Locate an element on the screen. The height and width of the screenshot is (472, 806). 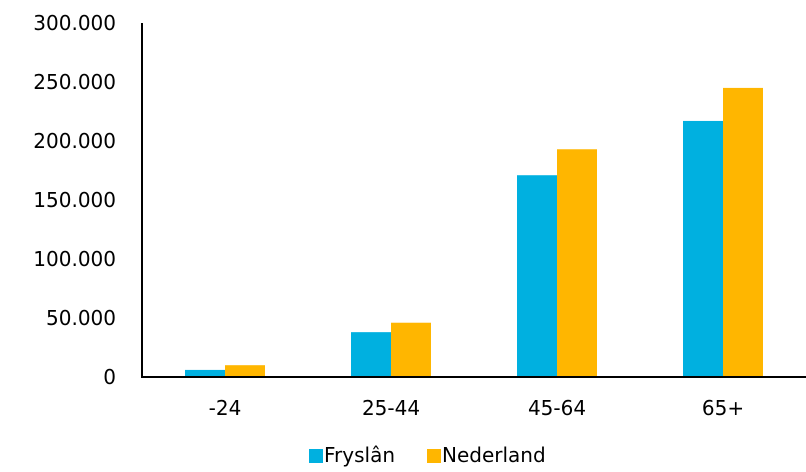
y-tick-label: 300.000 is located at coordinates (74, 23).